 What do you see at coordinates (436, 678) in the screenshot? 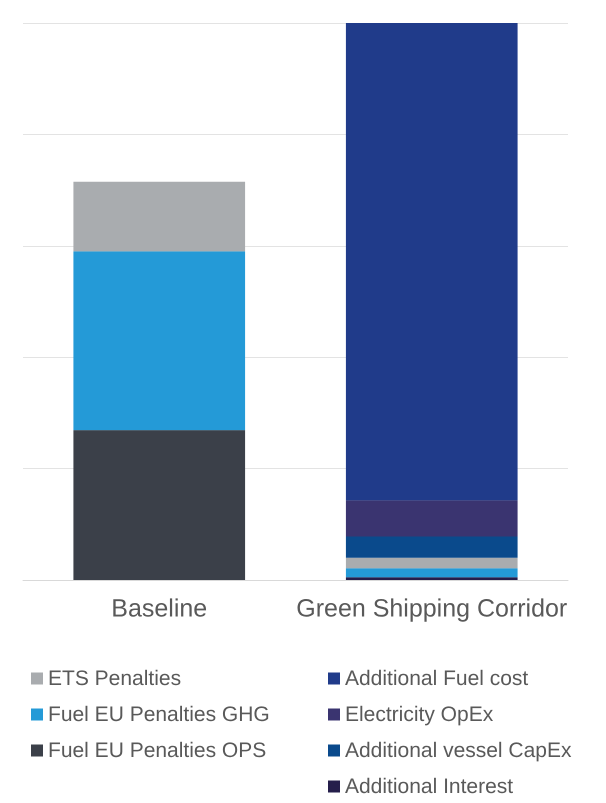
I see `legend-label: Additional Fuel cost` at bounding box center [436, 678].